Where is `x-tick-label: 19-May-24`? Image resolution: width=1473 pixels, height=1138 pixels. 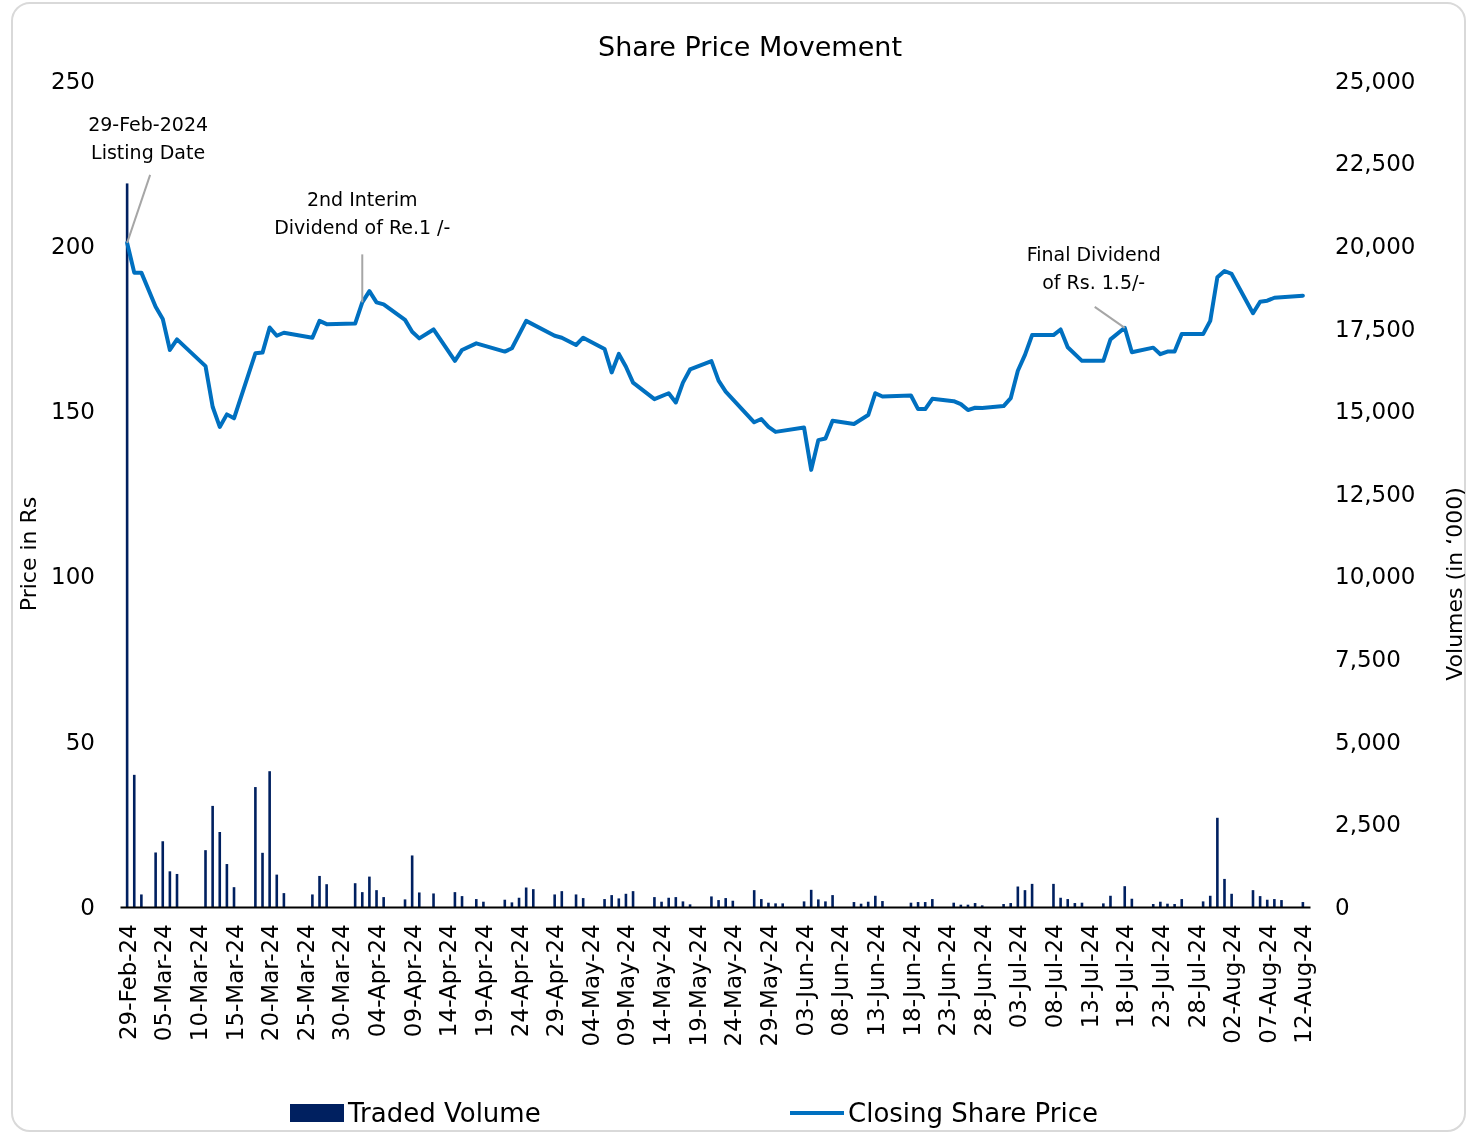
x-tick-label: 19-May-24 is located at coordinates (697, 985).